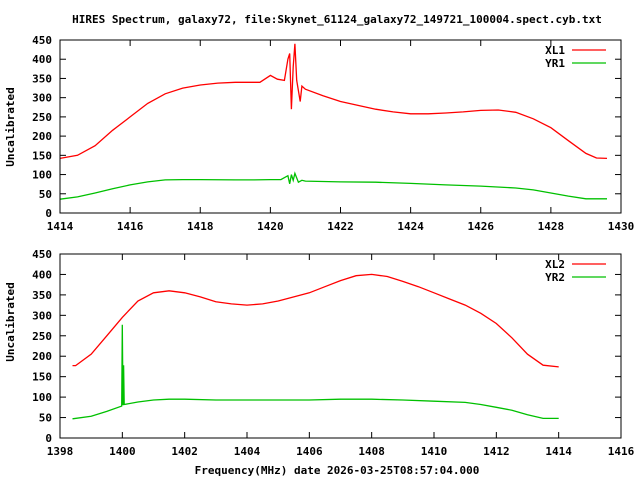 The image size is (640, 480). I want to click on legend-label-xl2: XL2, so click(555, 264).